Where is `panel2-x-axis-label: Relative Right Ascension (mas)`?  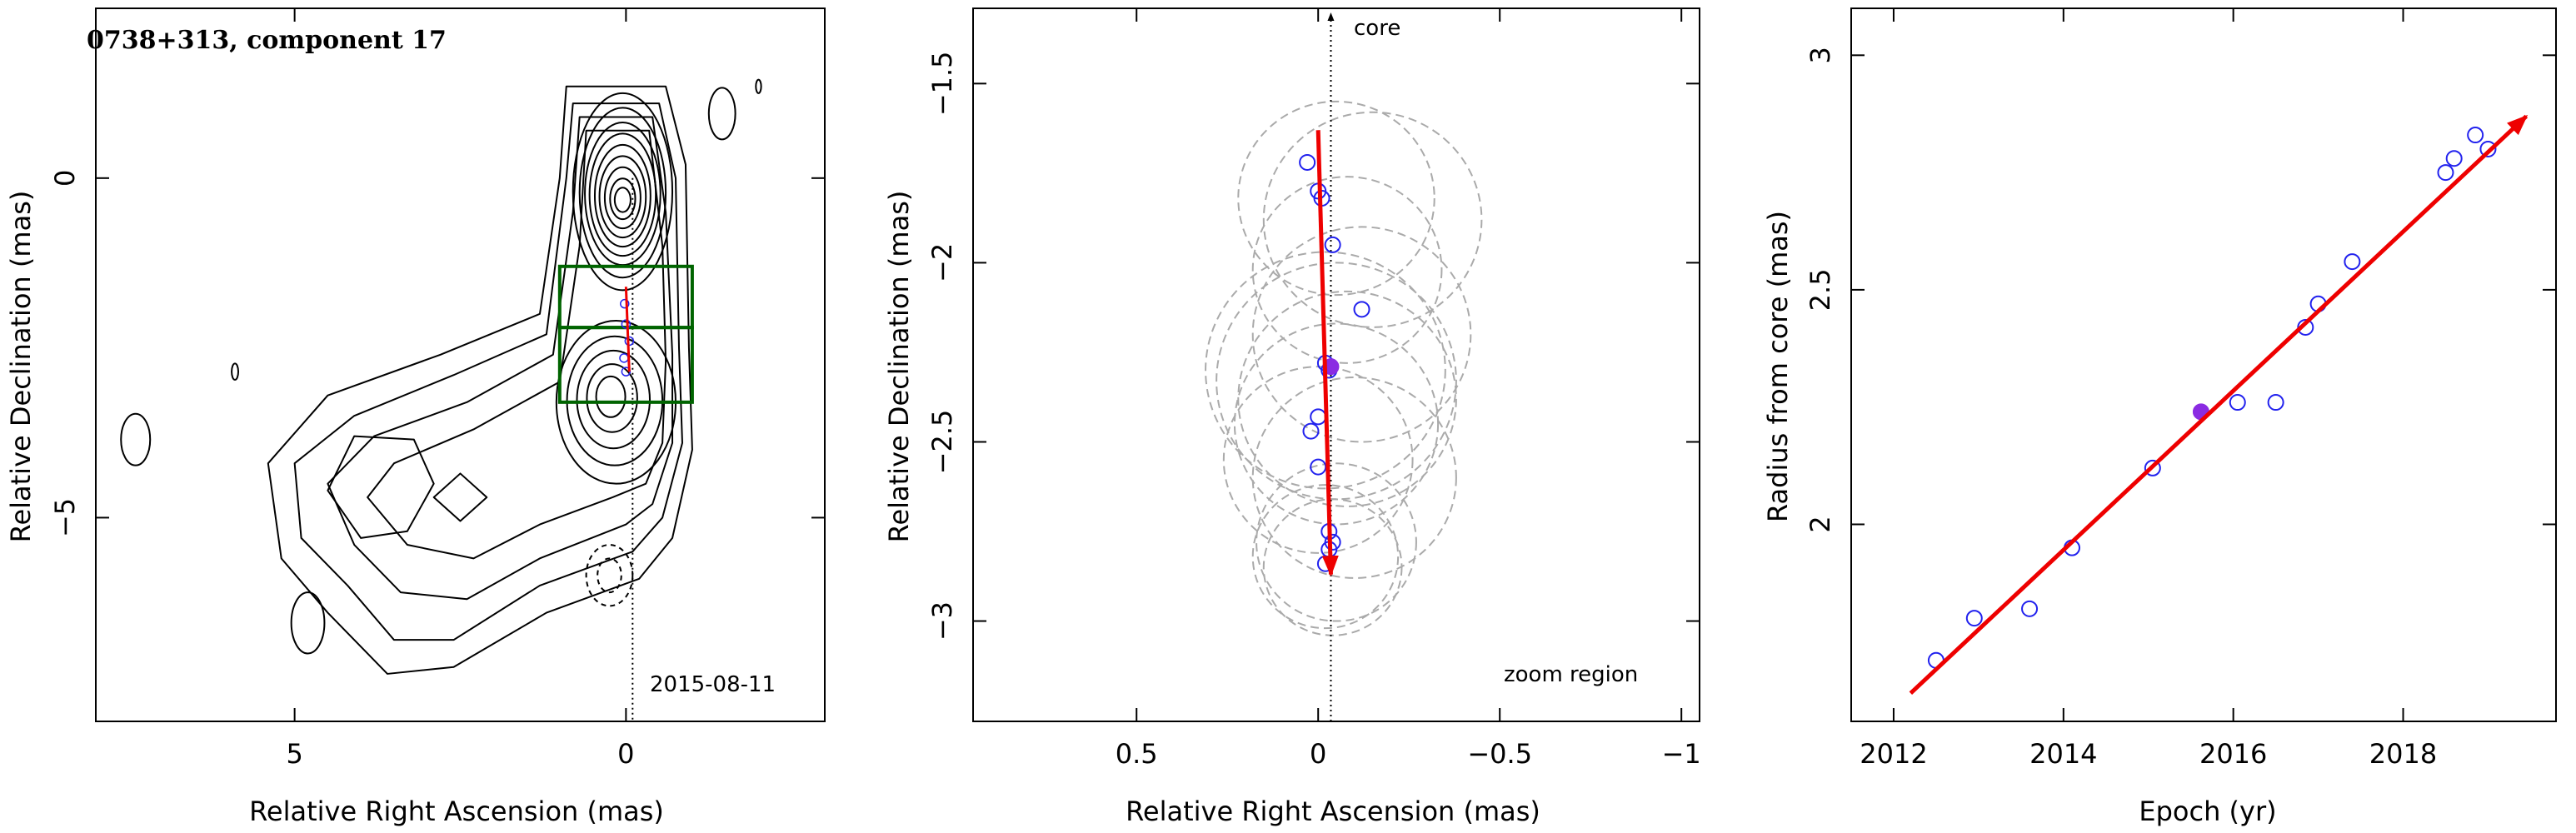
panel2-x-axis-label: Relative Right Ascension (mas) is located at coordinates (1333, 811).